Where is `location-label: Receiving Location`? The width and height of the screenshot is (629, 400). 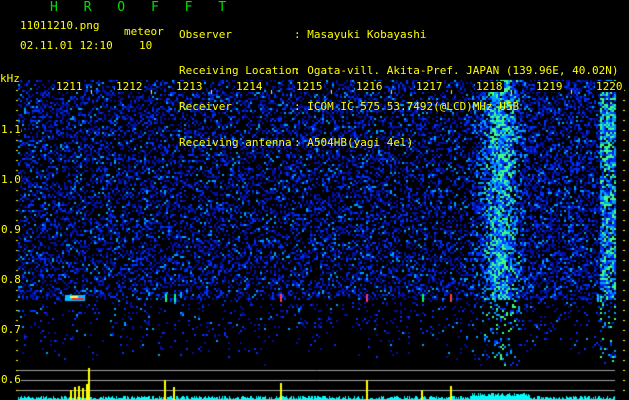 location-label: Receiving Location is located at coordinates (239, 70).